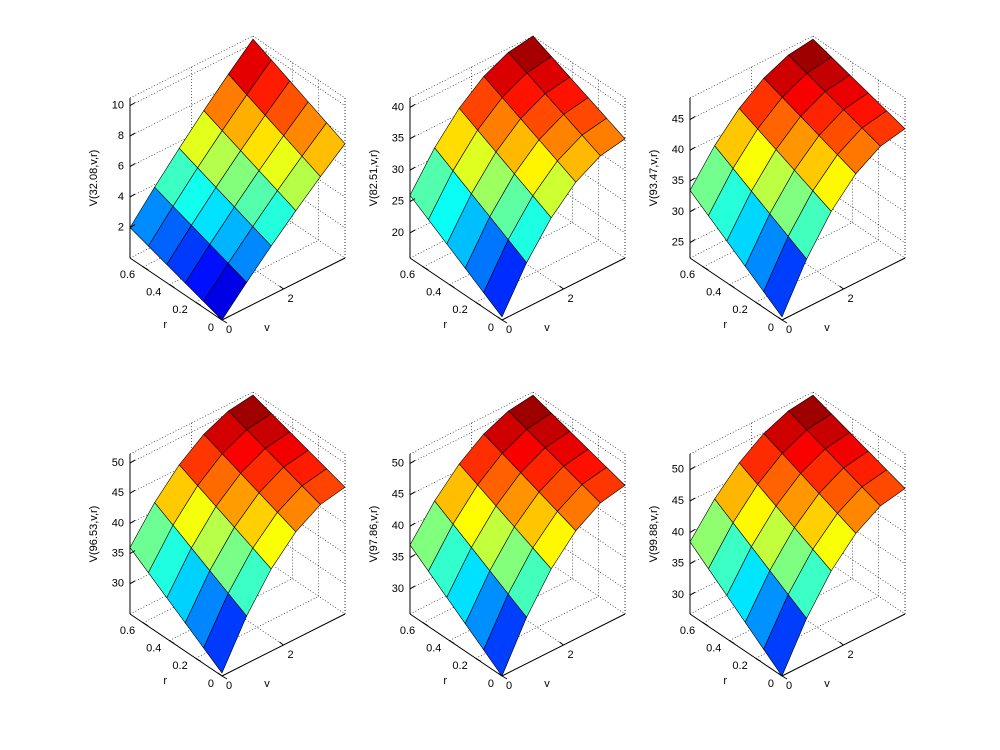 This screenshot has width=1000, height=750. I want to click on subplot: 30 35 40 45 50 0 0.2 0.4 0.6 0 2 r v V(99.88,v,r), so click(777, 541).